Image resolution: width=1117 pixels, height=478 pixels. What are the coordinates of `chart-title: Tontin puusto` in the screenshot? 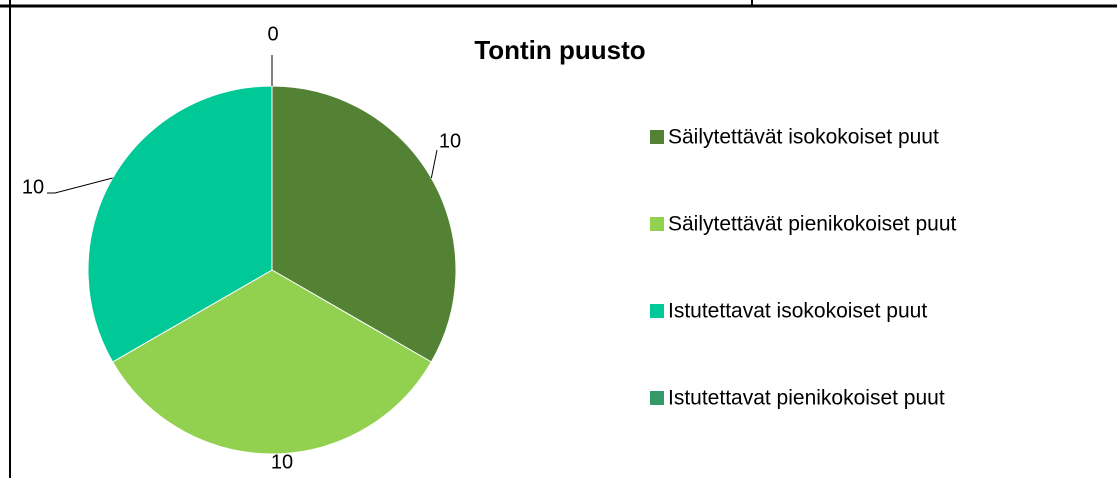 It's located at (559, 50).